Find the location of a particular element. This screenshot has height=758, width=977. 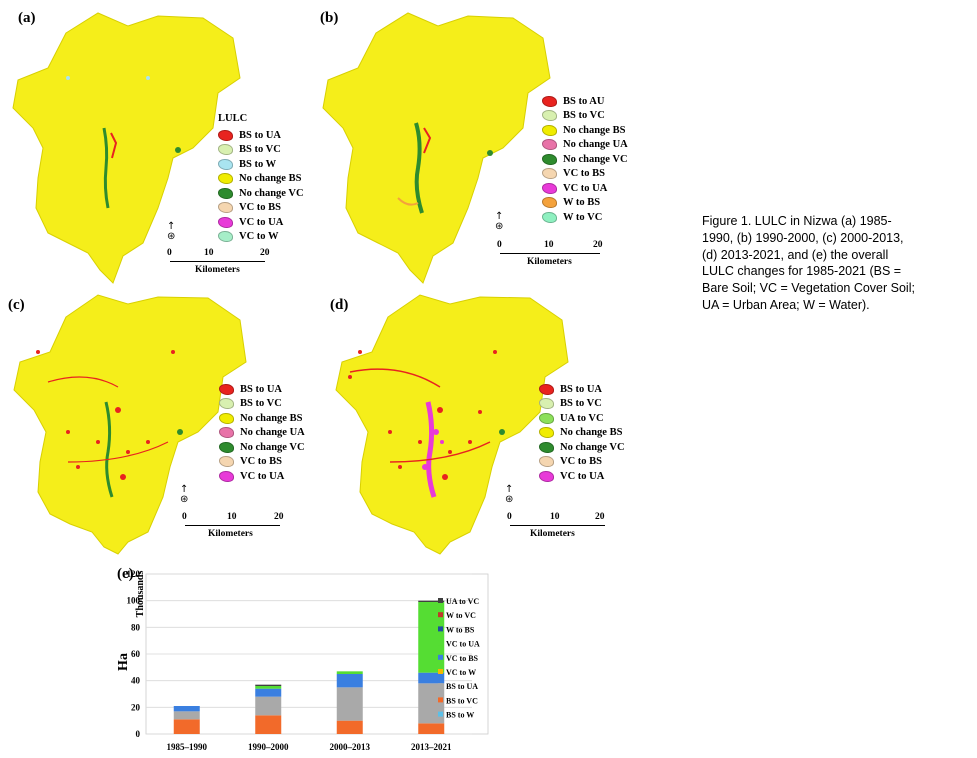

panel-label-d: (d) is located at coordinates (339, 305).